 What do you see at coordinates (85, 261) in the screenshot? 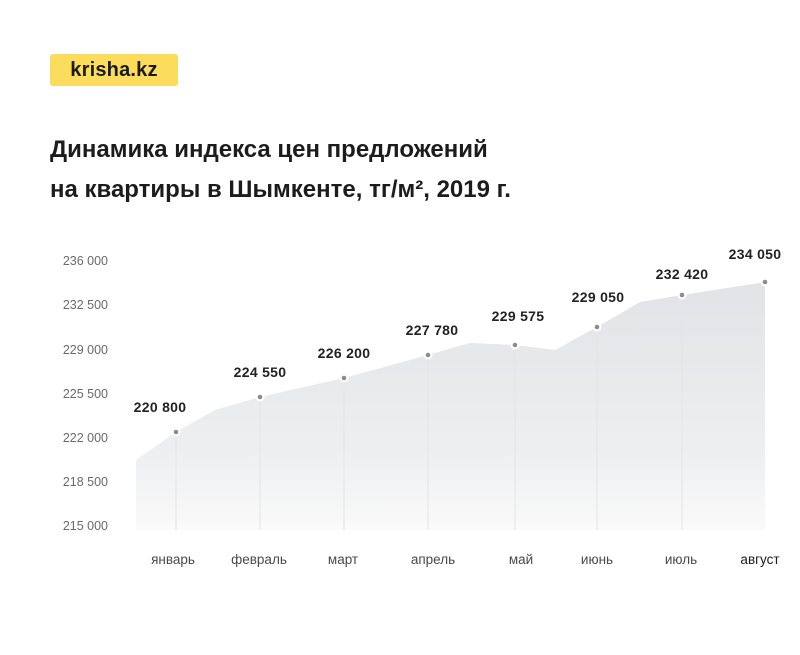
I see `y-tick: 236 000` at bounding box center [85, 261].